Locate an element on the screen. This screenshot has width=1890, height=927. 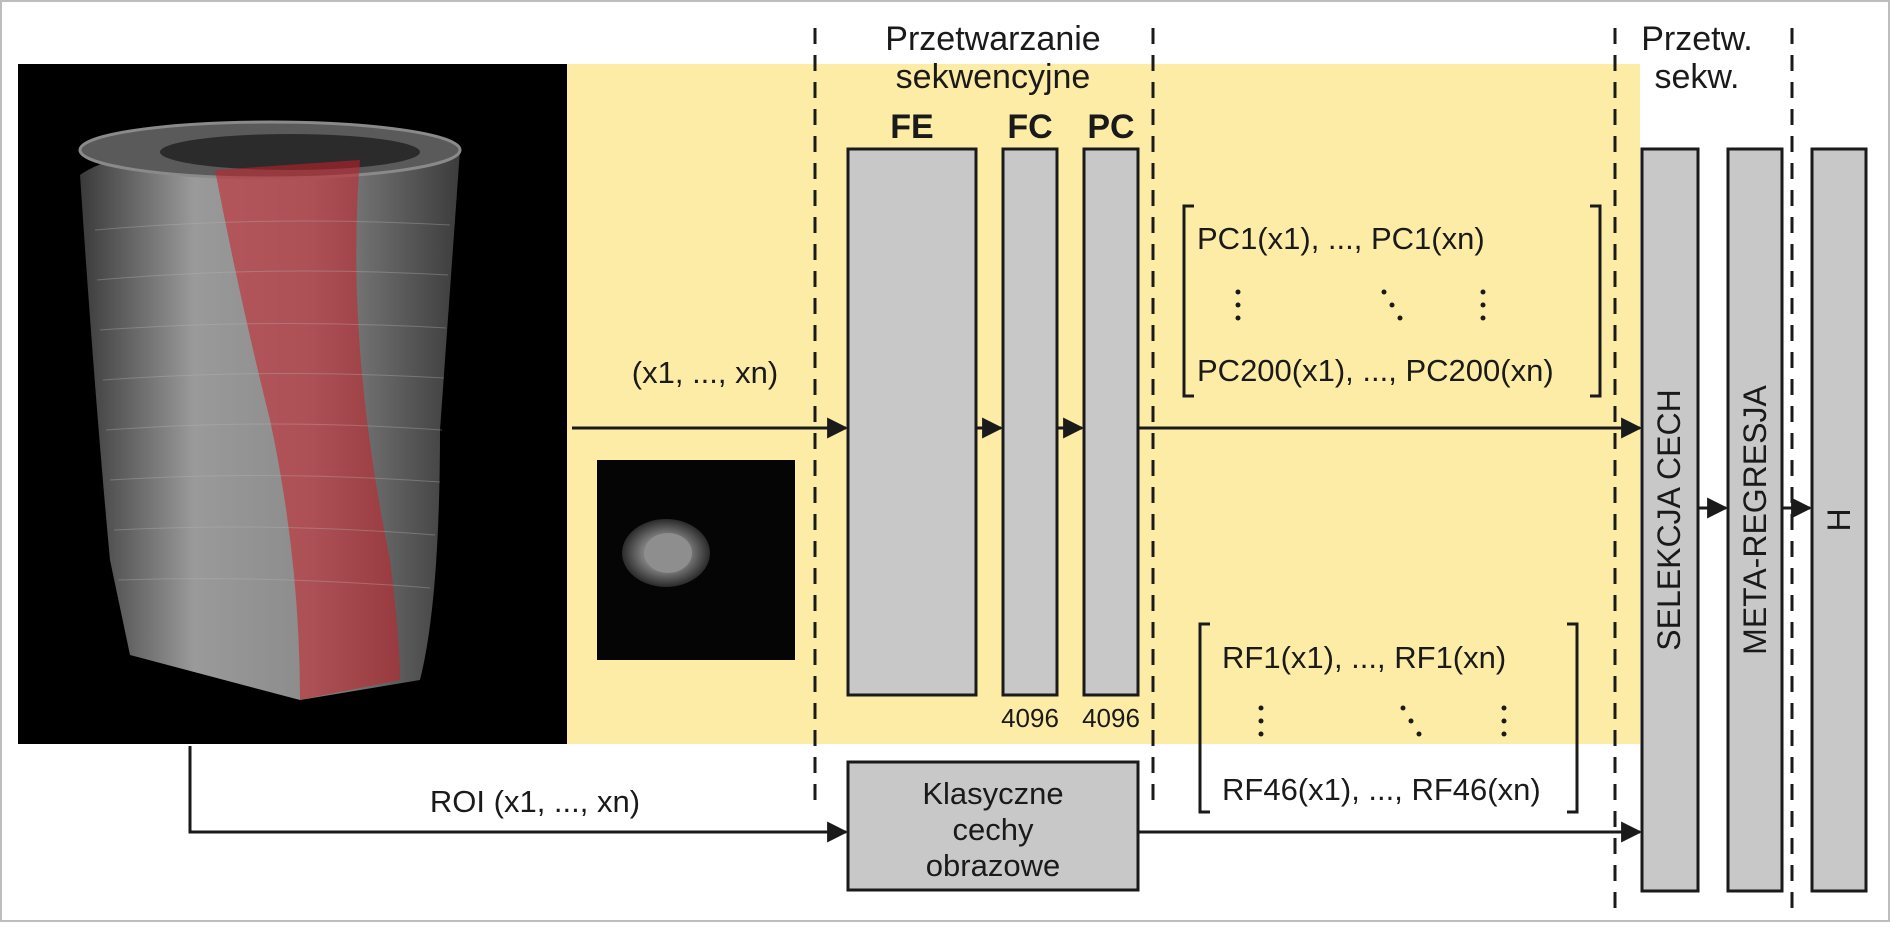
rf-matrix-first-row: RF1(x1), ..., RF1(xn) is located at coordinates (1364, 657).